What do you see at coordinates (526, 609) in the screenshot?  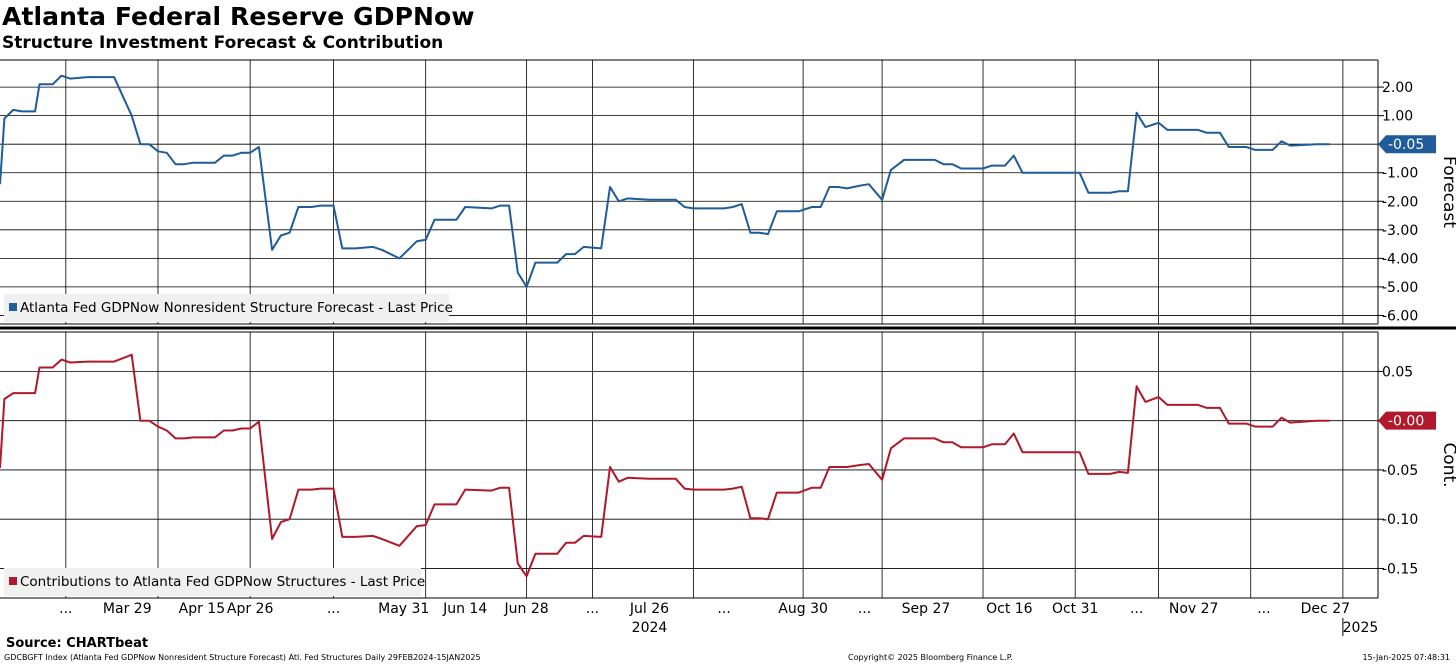 I see `x-tick-label: Jun 28` at bounding box center [526, 609].